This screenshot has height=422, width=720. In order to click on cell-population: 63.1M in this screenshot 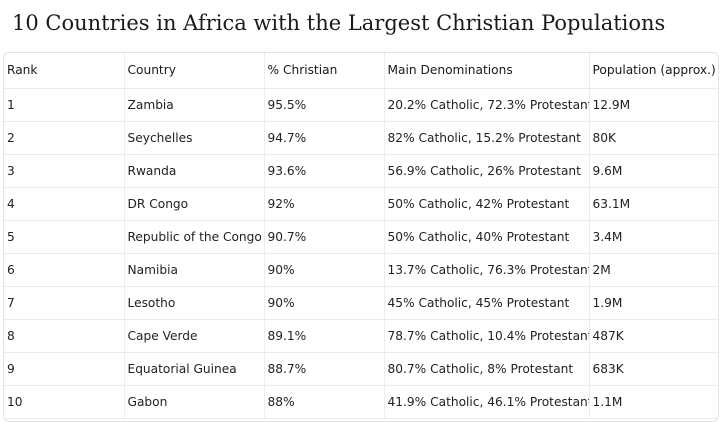, I will do `click(653, 204)`.